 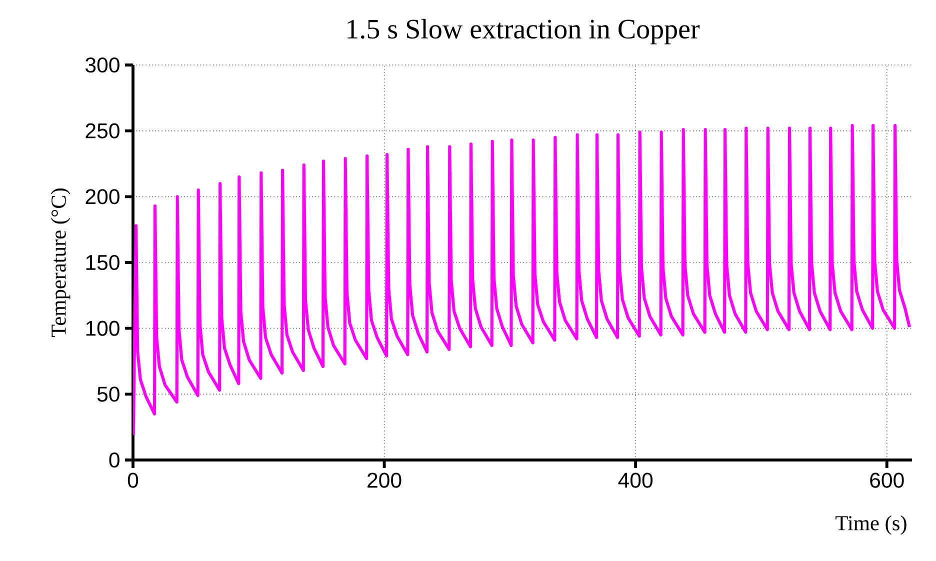 What do you see at coordinates (60, 263) in the screenshot?
I see `y-axis-title: Temperature (°C)` at bounding box center [60, 263].